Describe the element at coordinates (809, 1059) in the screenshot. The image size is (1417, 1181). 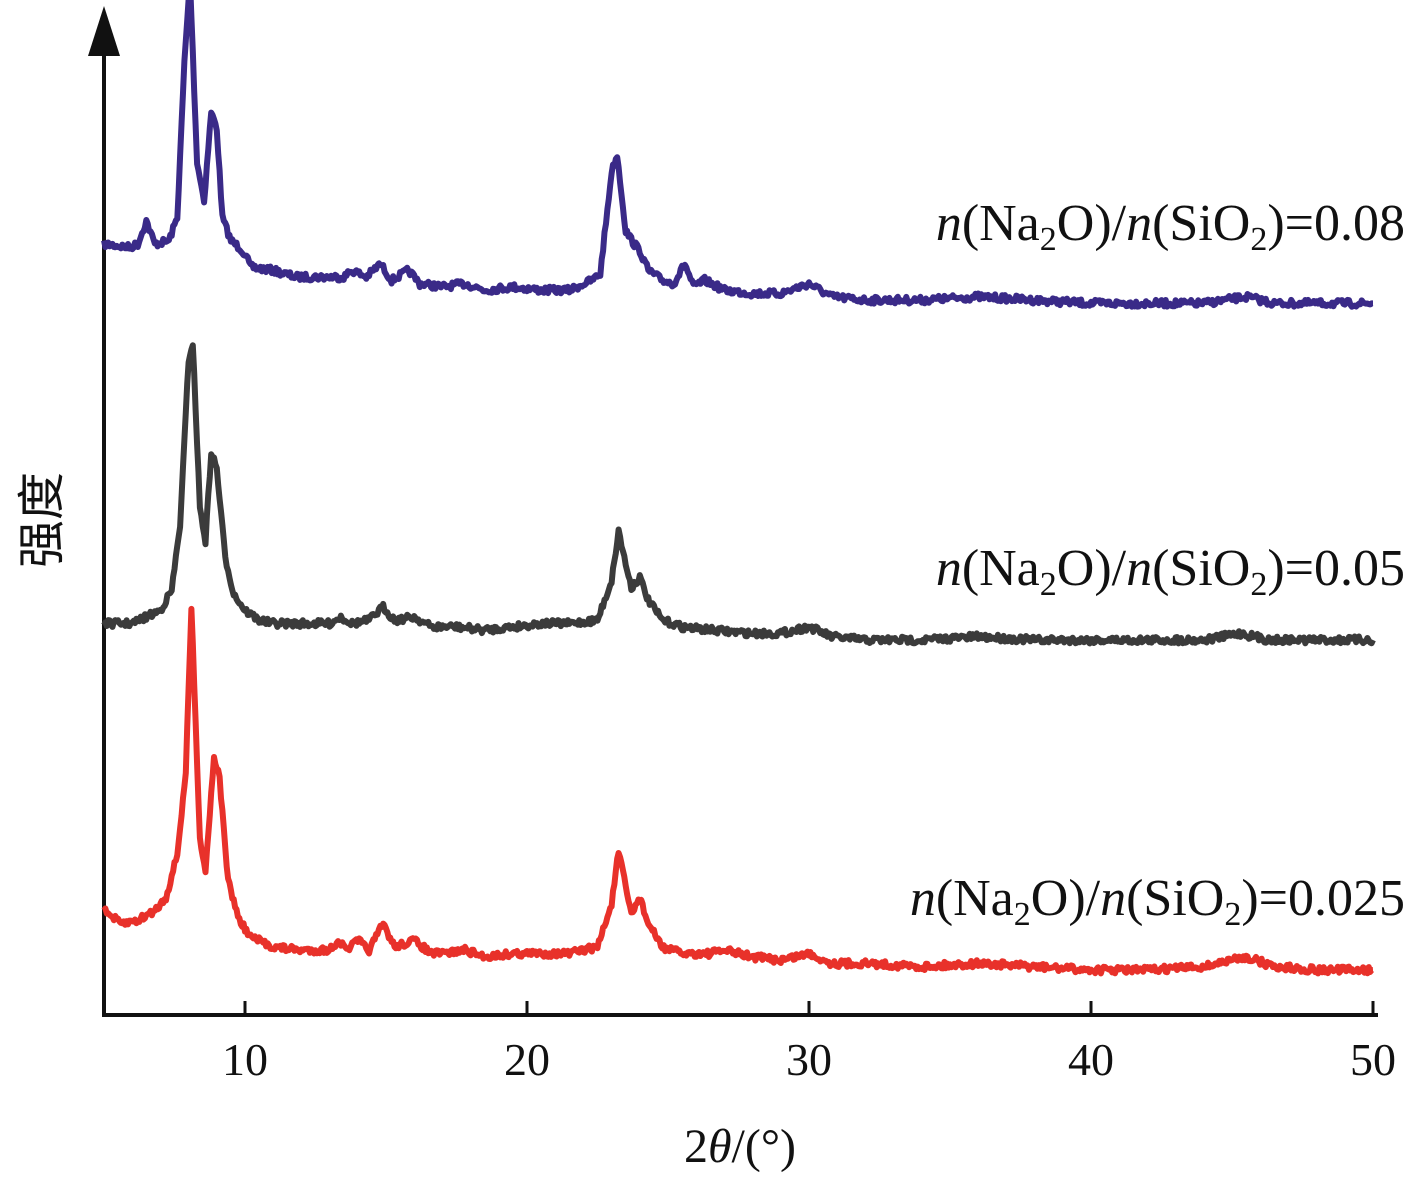
I see `x-tick-label: 30` at that location.